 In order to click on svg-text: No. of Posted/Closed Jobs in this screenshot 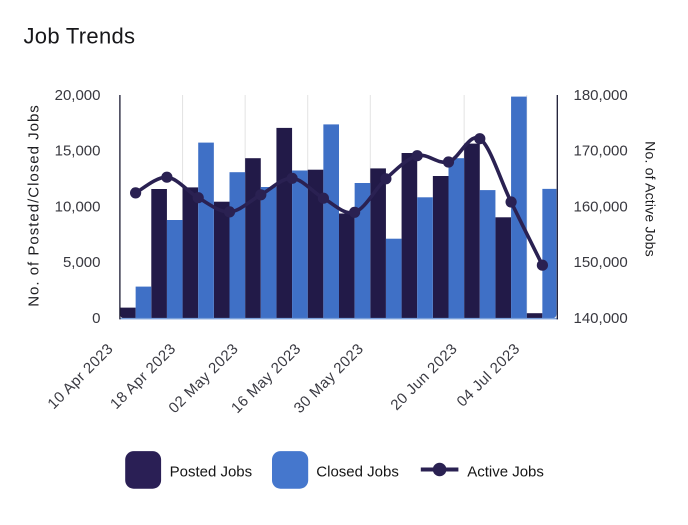, I will do `click(34, 205)`.